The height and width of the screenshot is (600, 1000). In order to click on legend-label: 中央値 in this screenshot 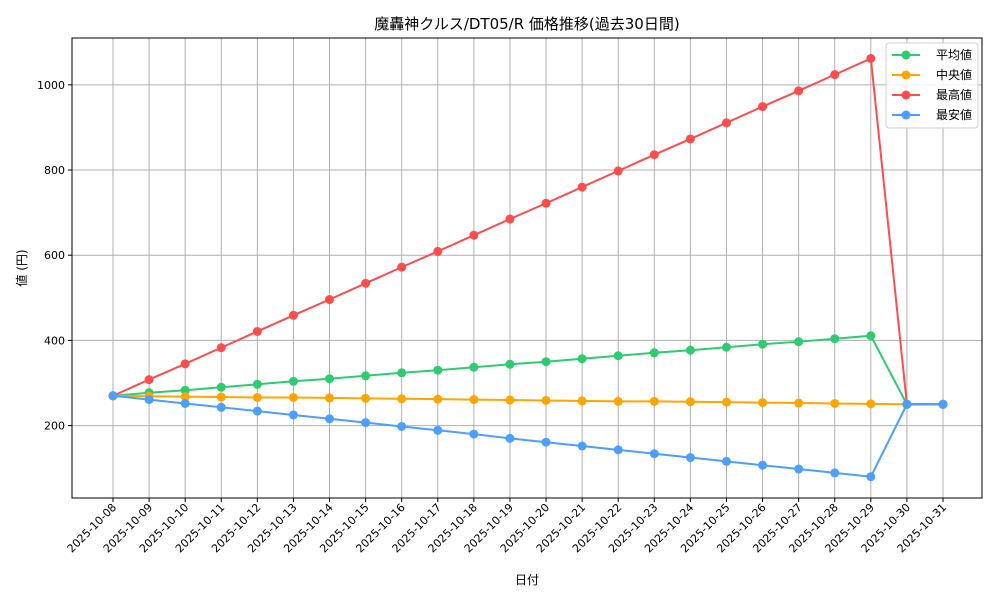, I will do `click(954, 74)`.